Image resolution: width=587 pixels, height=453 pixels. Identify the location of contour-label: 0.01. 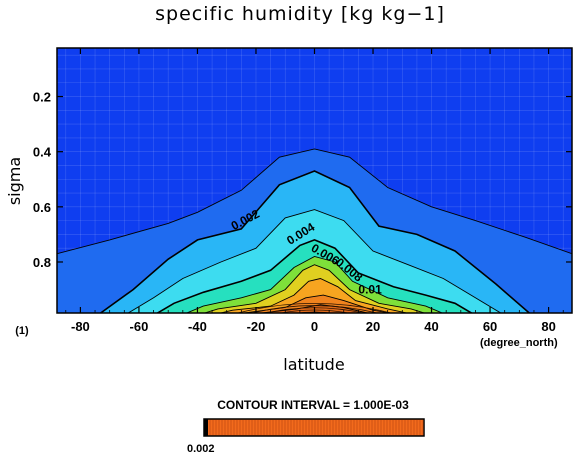
(370, 290).